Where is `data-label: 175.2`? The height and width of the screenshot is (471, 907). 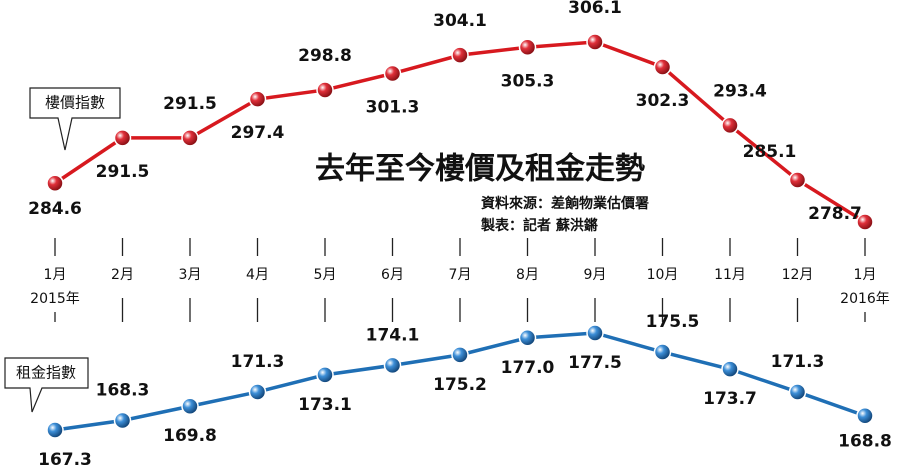
data-label: 175.2 is located at coordinates (460, 385).